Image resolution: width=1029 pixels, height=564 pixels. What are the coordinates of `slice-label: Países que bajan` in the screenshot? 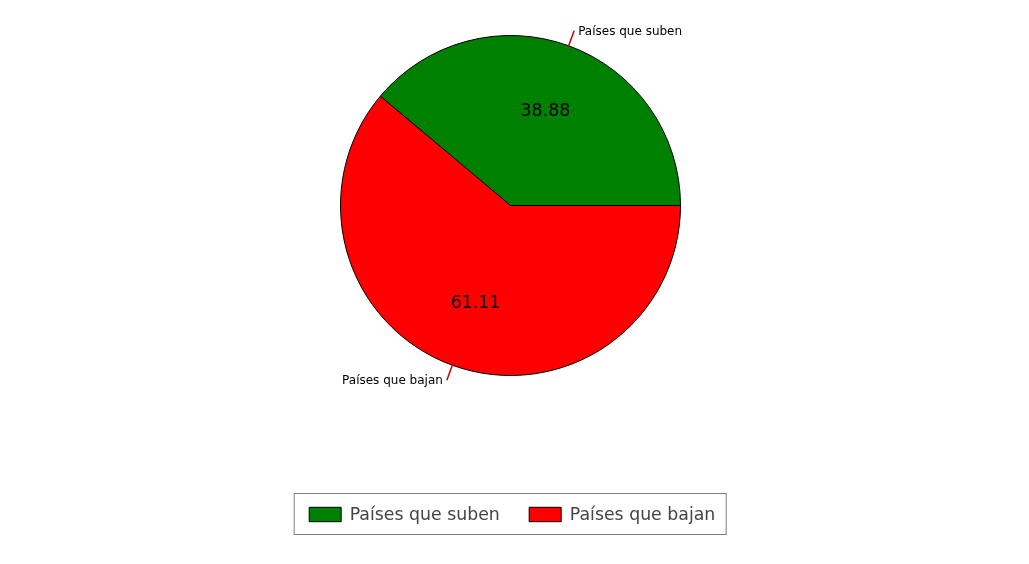 It's located at (392, 380).